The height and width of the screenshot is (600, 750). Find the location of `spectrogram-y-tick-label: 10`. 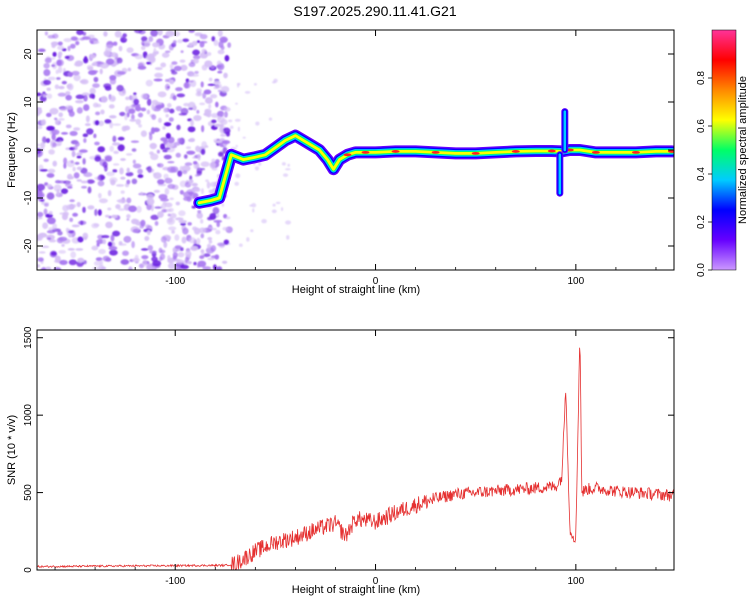

spectrogram-y-tick-label: 10 is located at coordinates (28, 102).